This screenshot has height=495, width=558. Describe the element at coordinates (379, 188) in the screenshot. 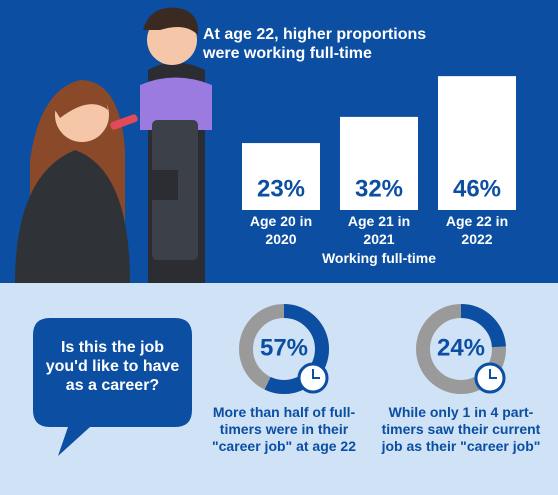

I see `value-label: 32%` at that location.